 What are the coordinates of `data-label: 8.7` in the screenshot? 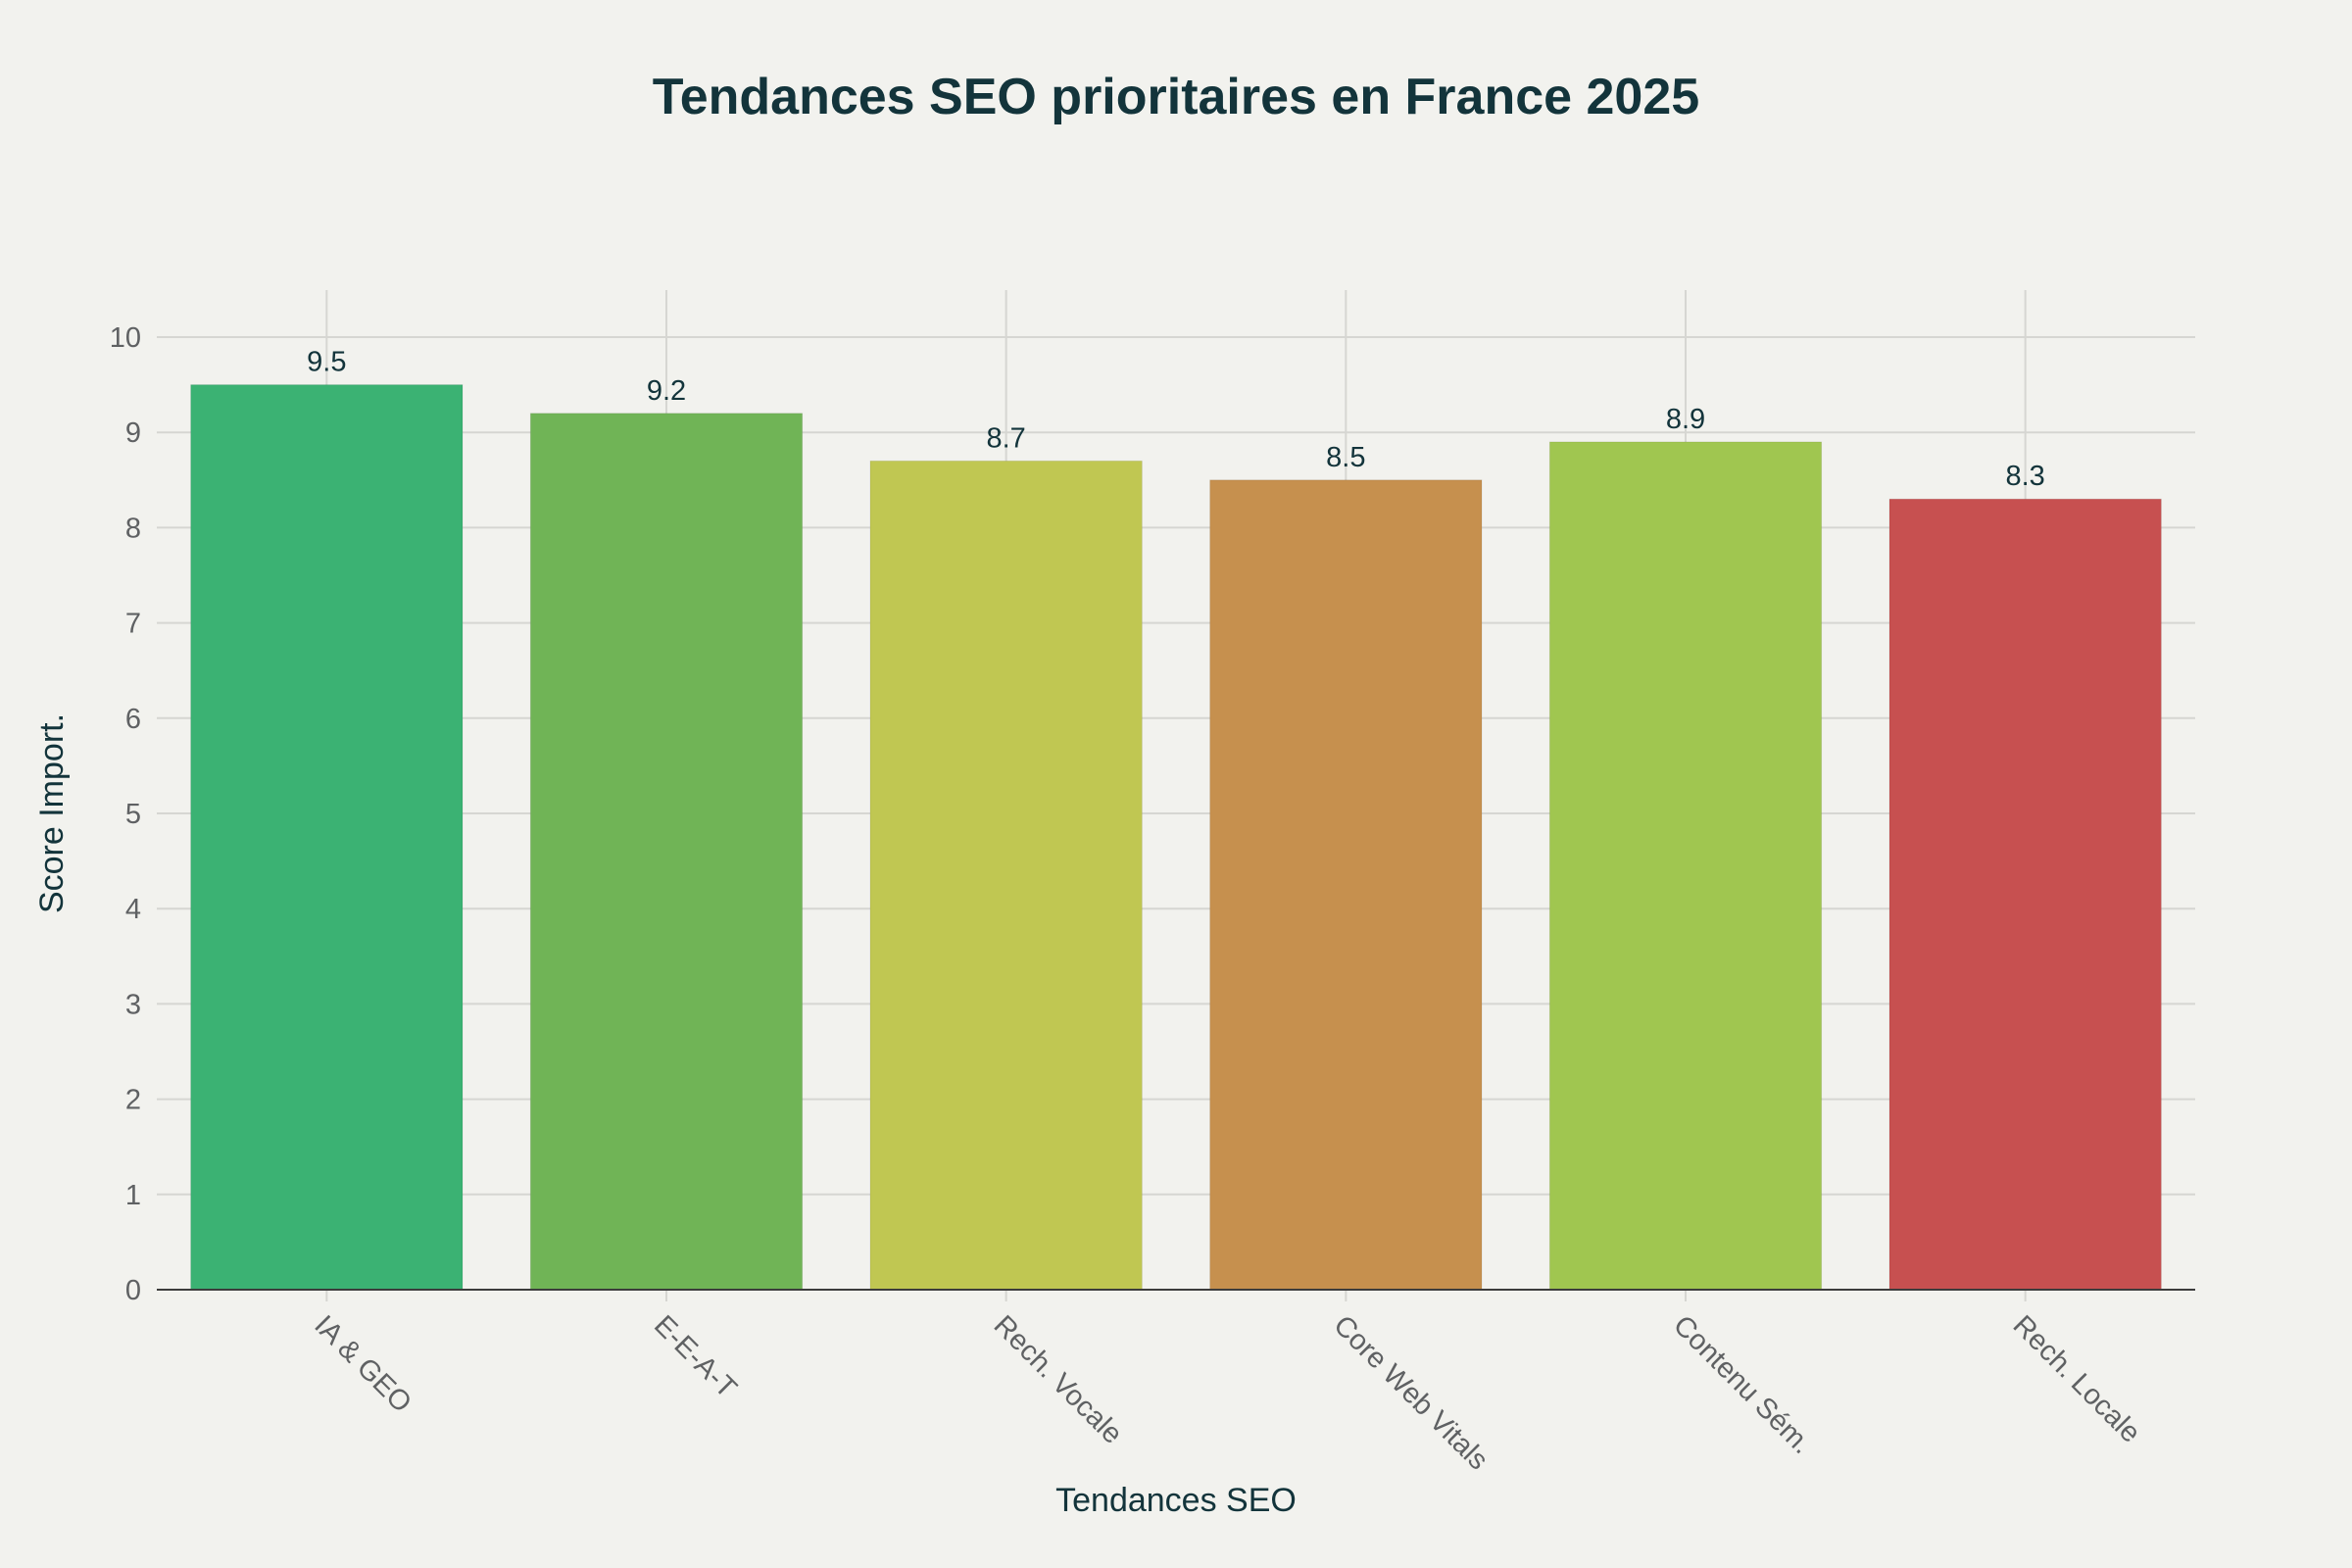 It's located at (1006, 438).